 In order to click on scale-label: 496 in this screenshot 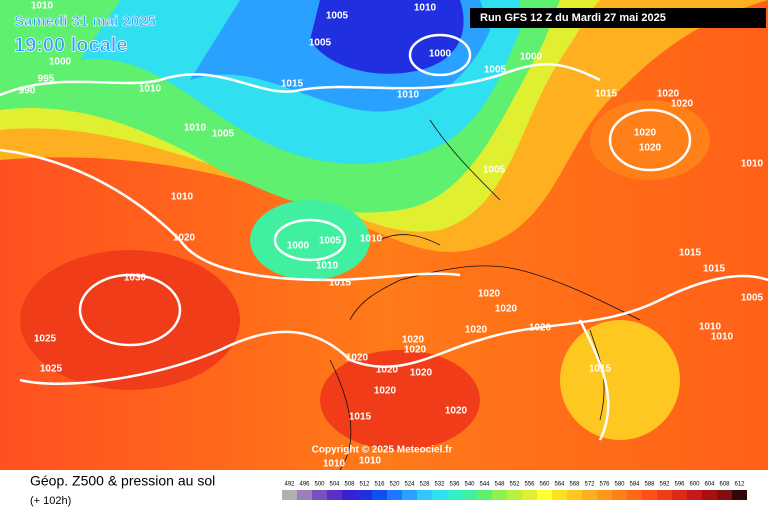, I will do `click(304, 485)`.